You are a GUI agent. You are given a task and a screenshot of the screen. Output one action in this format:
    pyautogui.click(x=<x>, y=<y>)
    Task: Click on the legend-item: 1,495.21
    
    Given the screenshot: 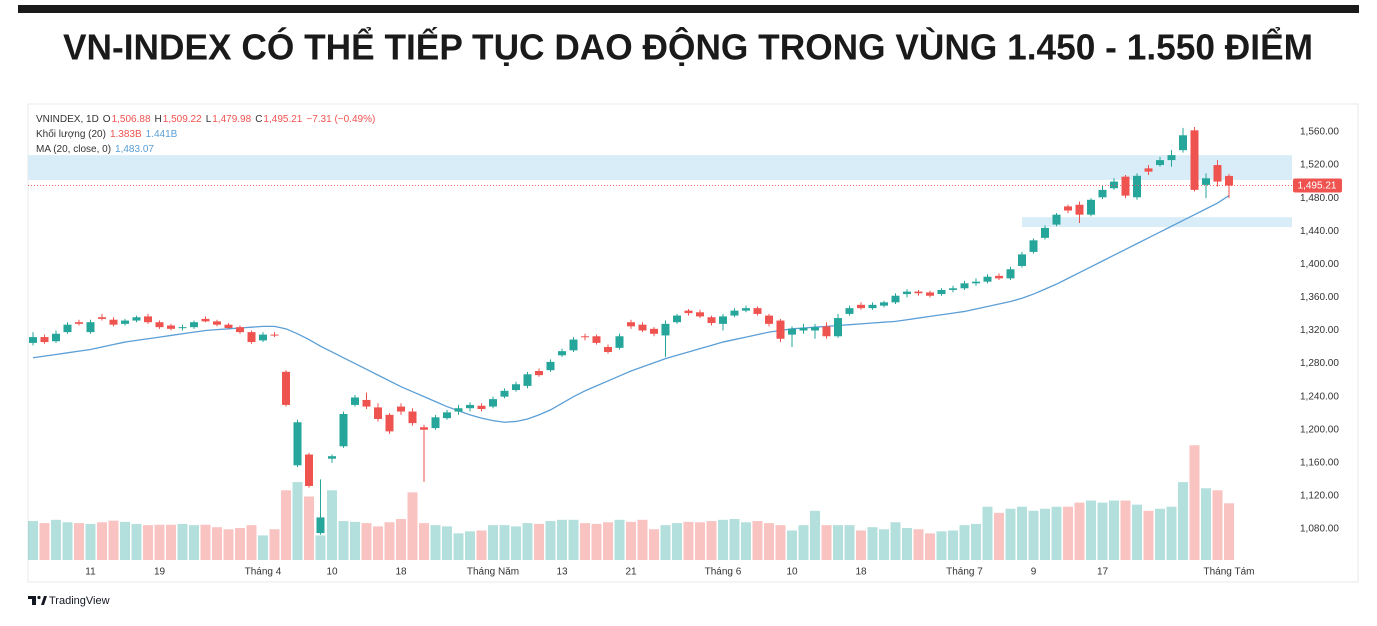 What is the action you would take?
    pyautogui.click(x=282, y=119)
    